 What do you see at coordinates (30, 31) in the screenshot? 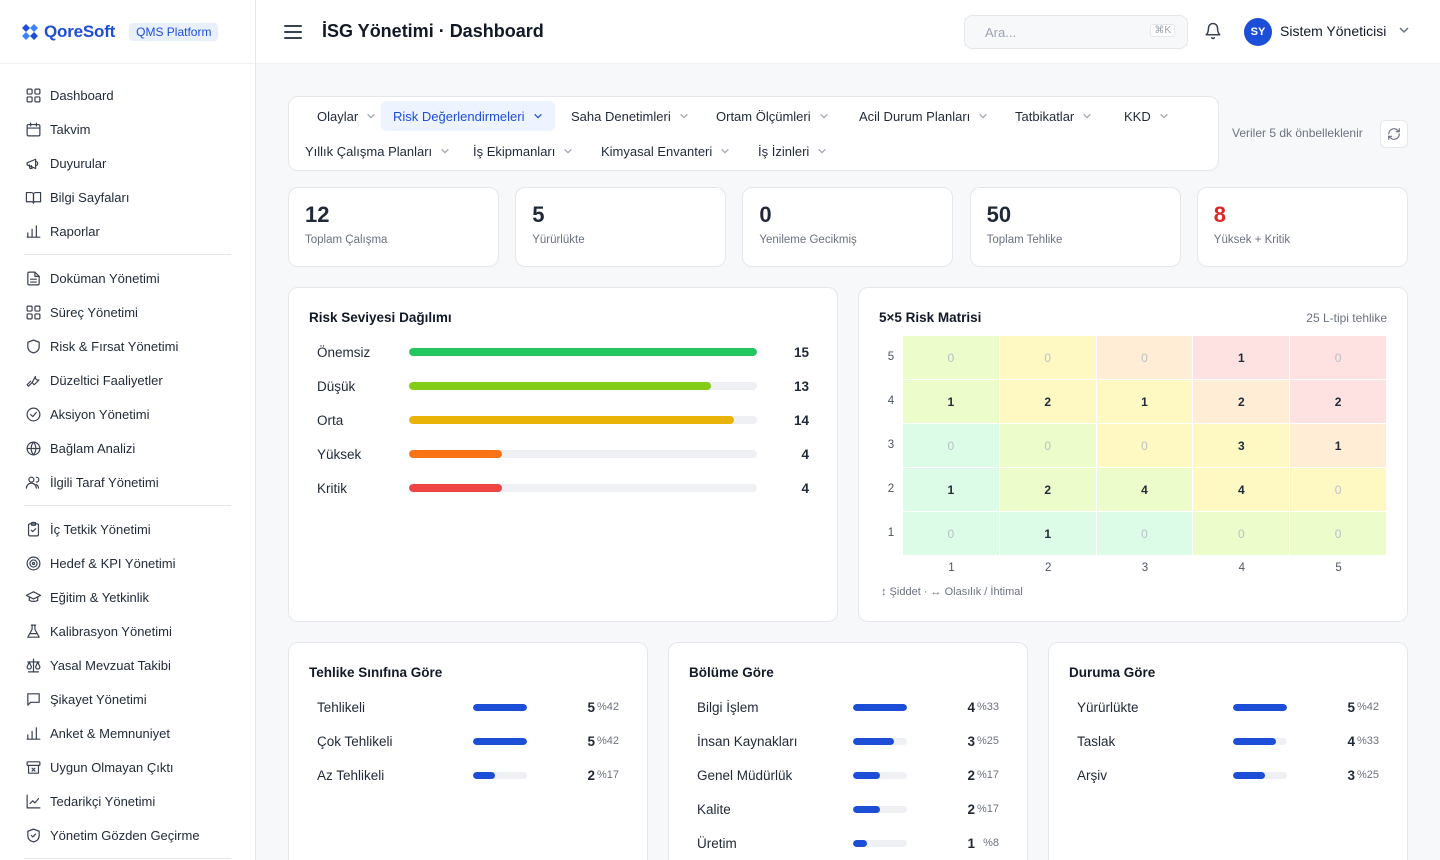
I see `qoresoft-logo-icon` at bounding box center [30, 31].